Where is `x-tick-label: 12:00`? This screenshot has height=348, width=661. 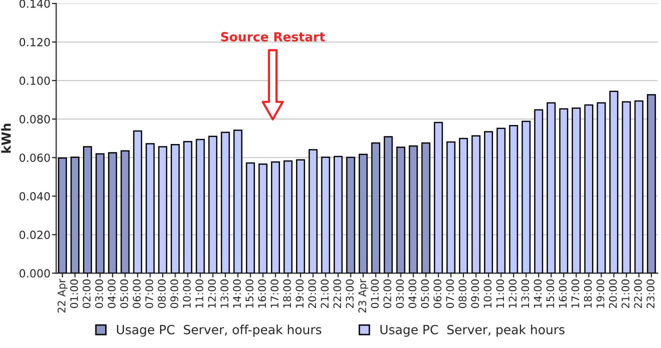
x-tick-label: 12:00 is located at coordinates (512, 293).